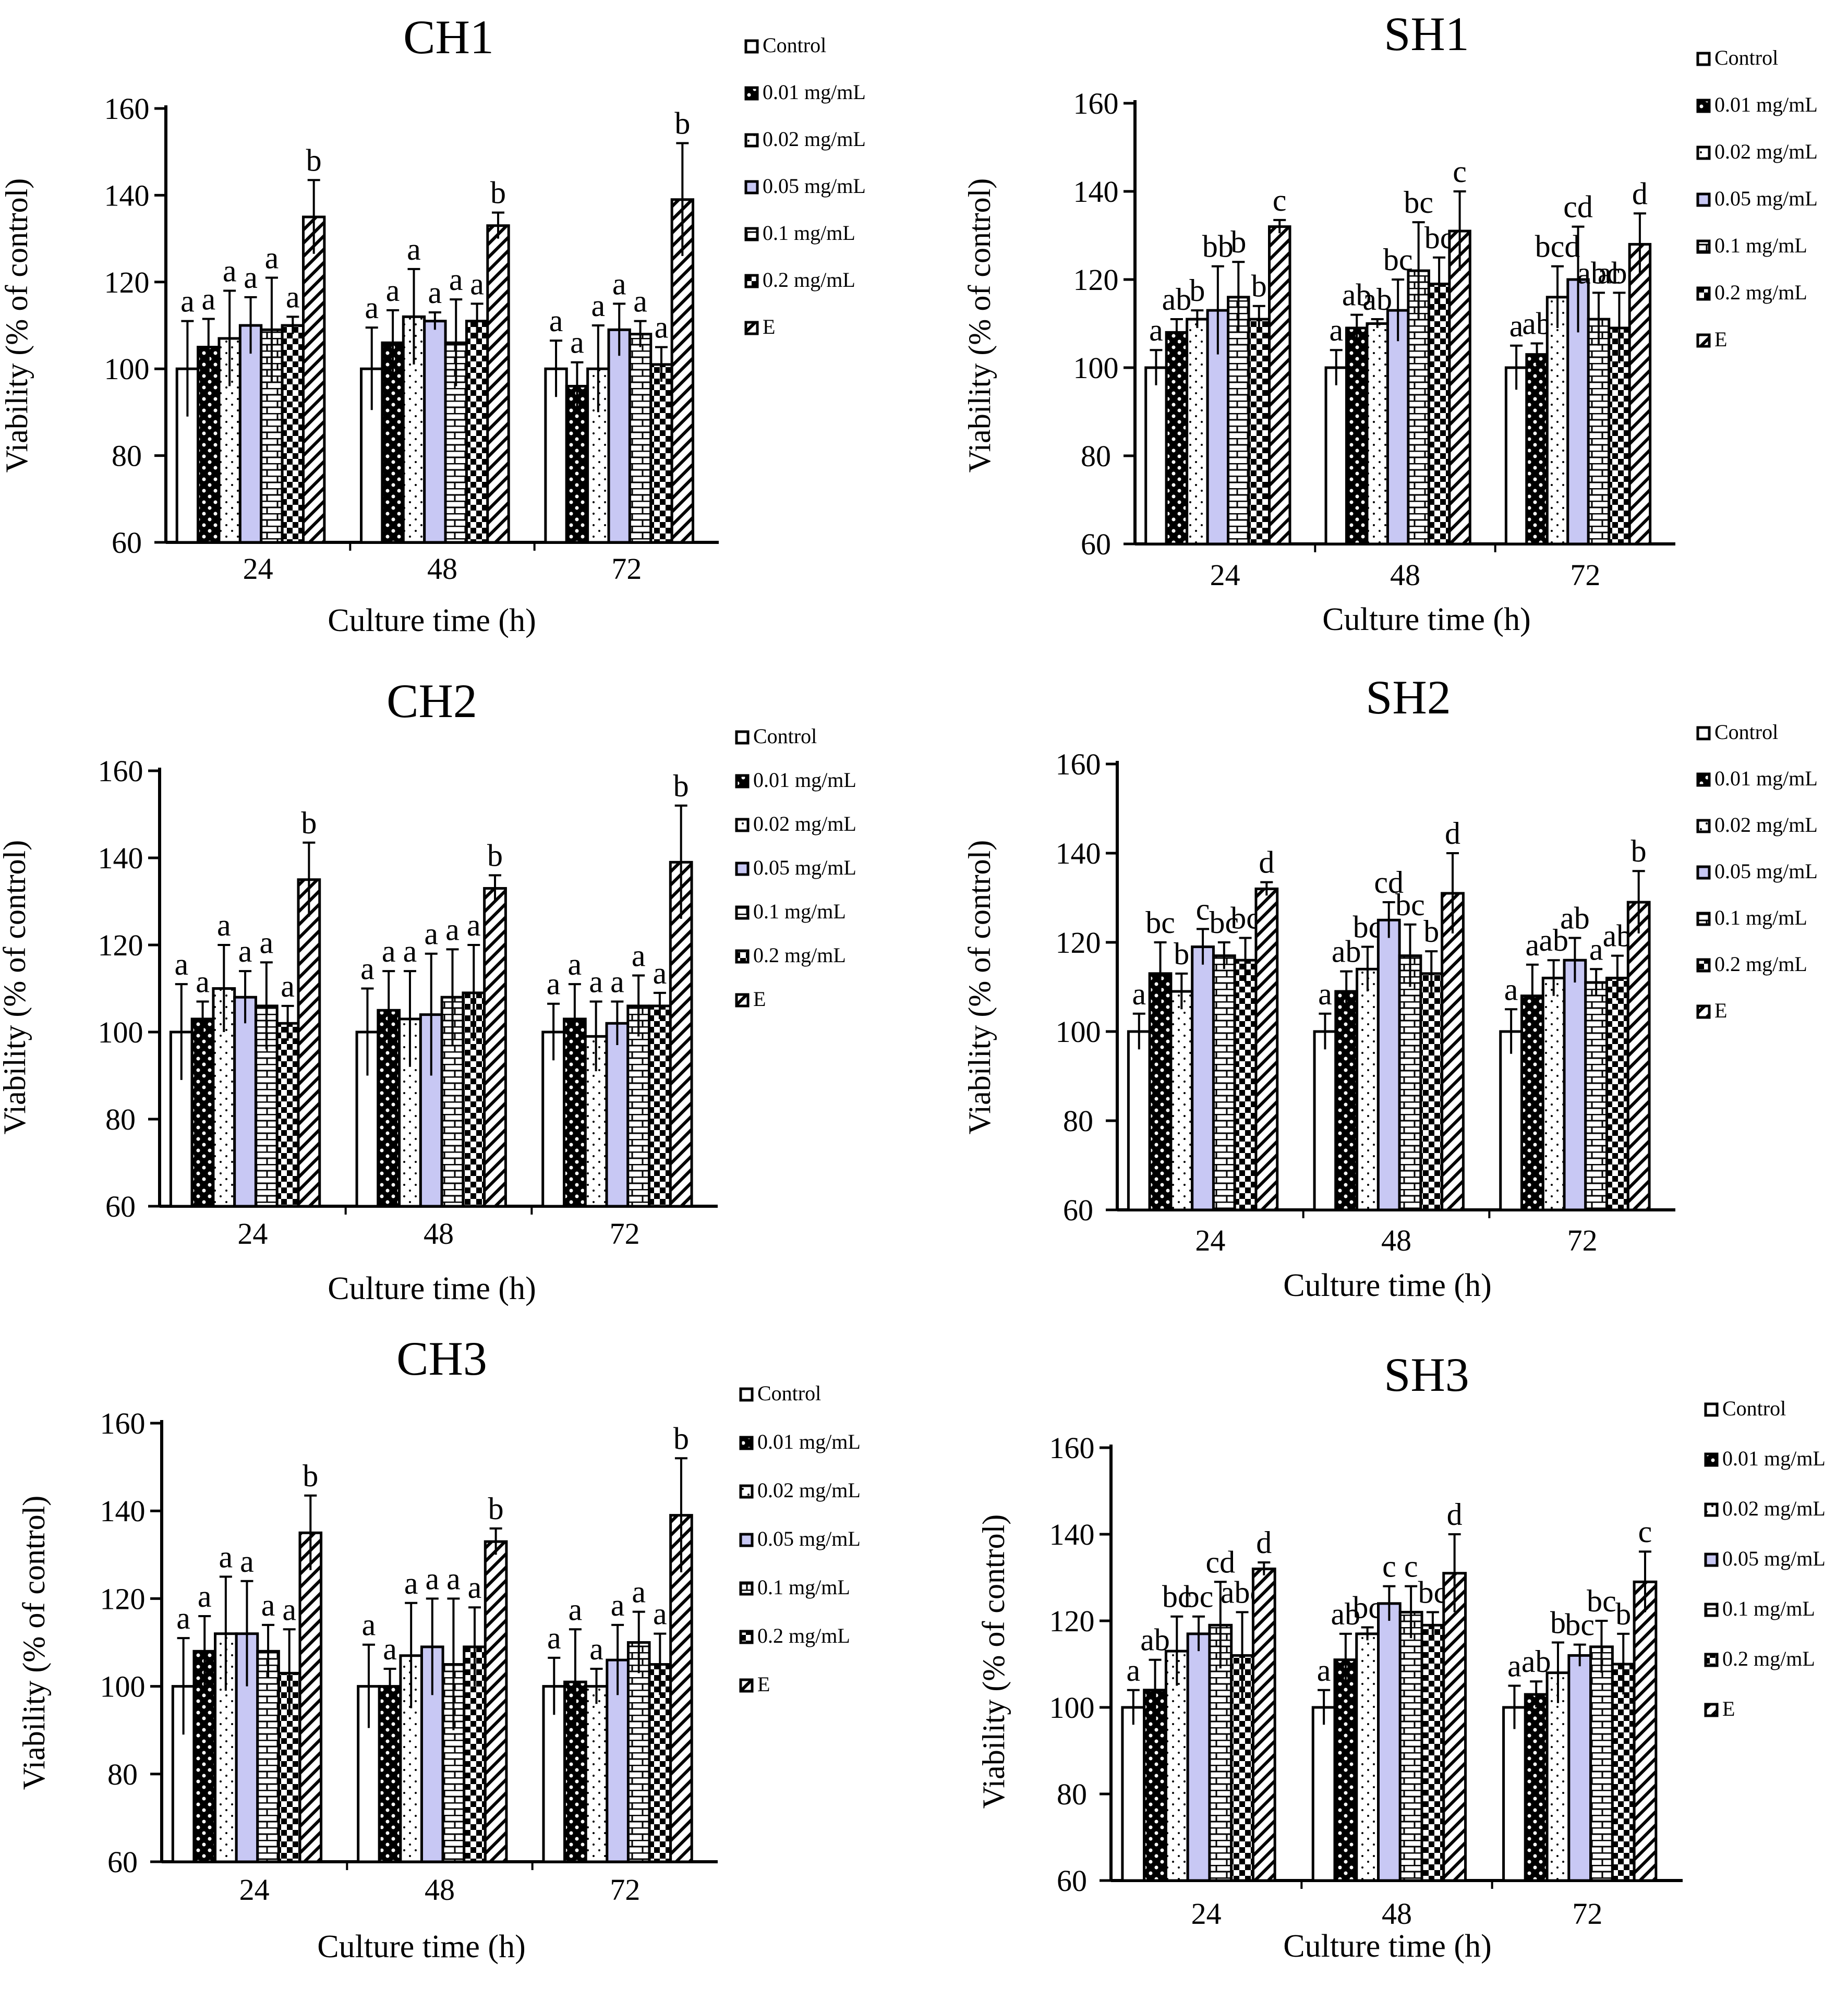  Describe the element at coordinates (1769, 1658) in the screenshot. I see `legend-label: 0.2 mg/mL` at that location.